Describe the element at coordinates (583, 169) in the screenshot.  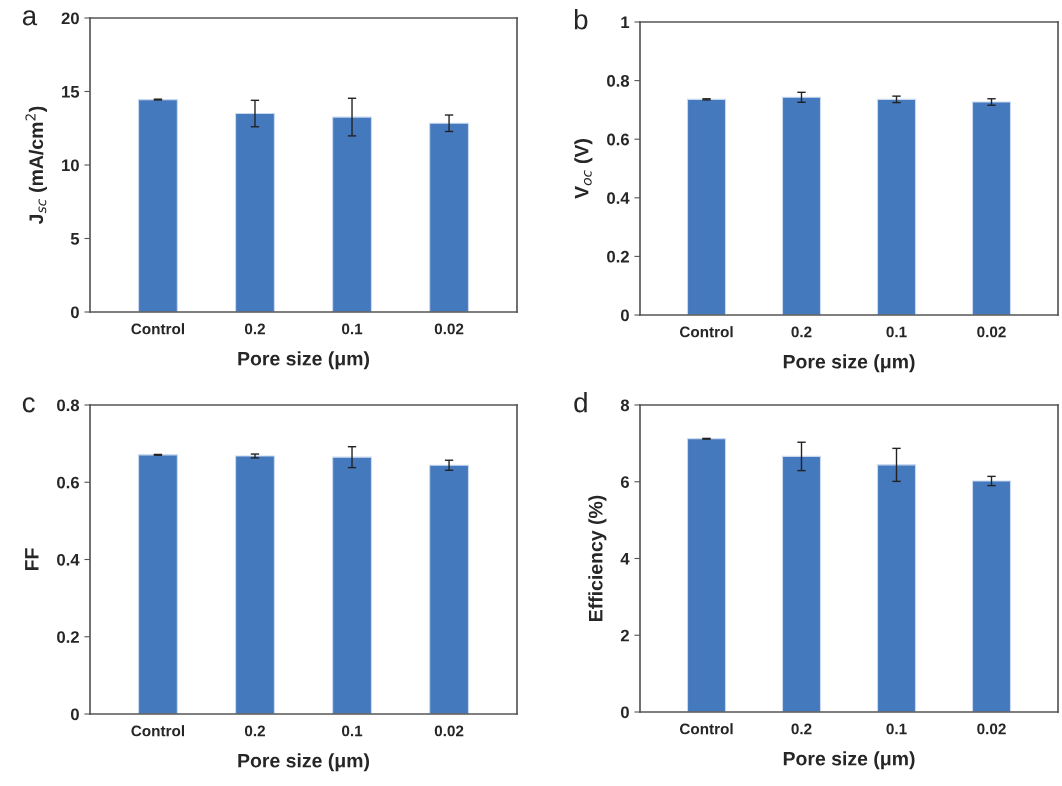
I see `y-axis-title: V$_{oc}$ (V)` at that location.